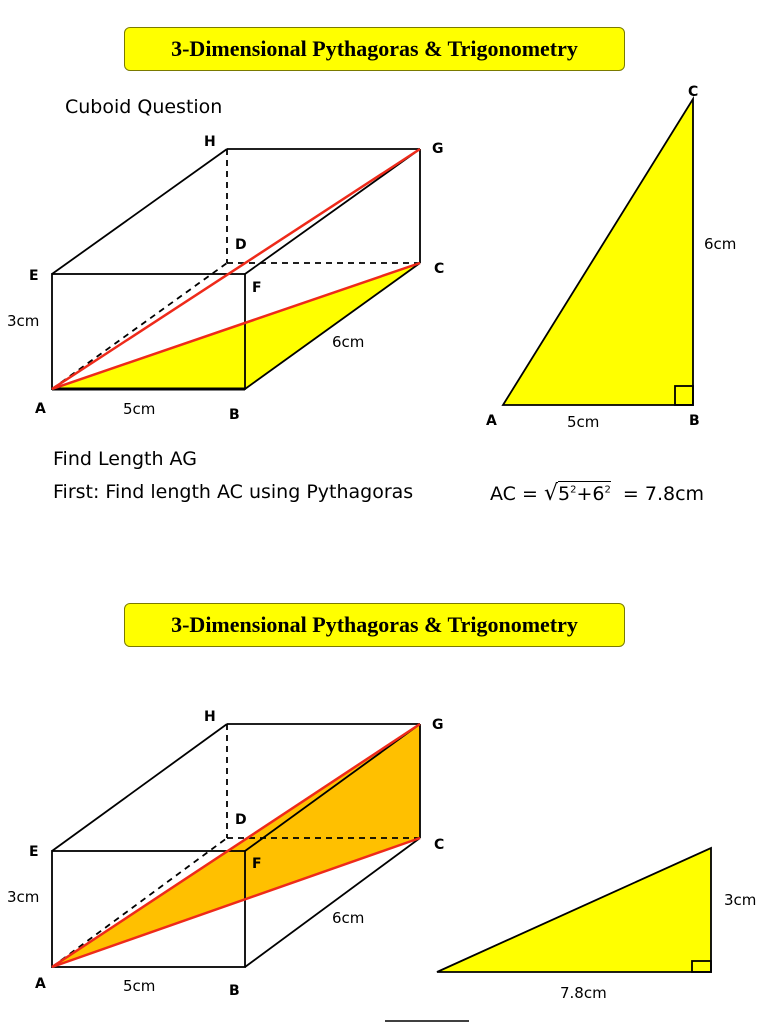 The width and height of the screenshot is (768, 1024). Describe the element at coordinates (607, 490) in the screenshot. I see `sup2: 2` at that location.